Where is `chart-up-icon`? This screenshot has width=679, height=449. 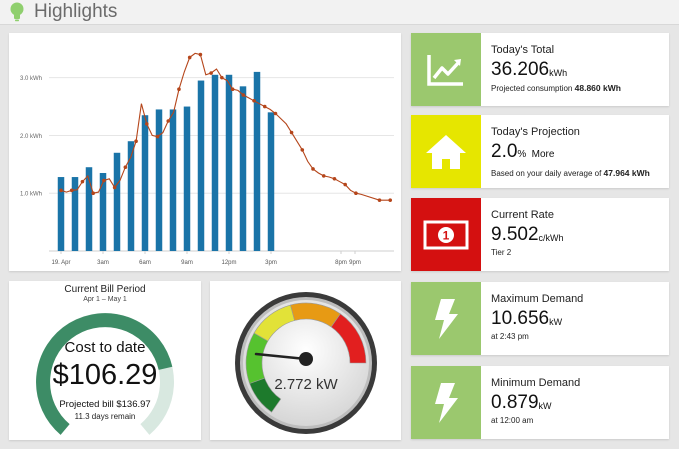
chart-up-icon is located at coordinates (445, 70).